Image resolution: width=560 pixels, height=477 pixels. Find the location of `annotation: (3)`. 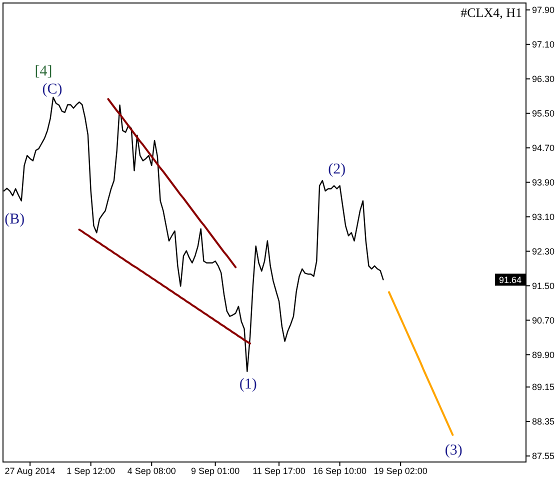

annotation: (3) is located at coordinates (453, 450).